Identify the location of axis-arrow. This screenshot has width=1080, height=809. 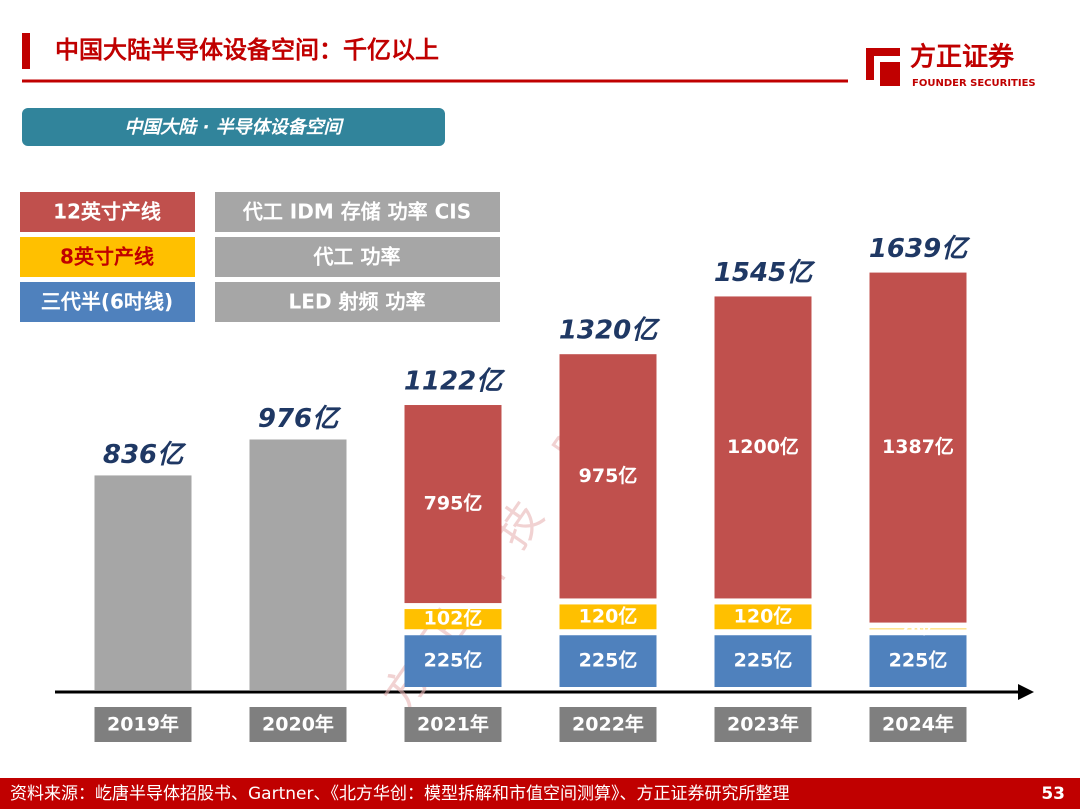
(1026, 692).